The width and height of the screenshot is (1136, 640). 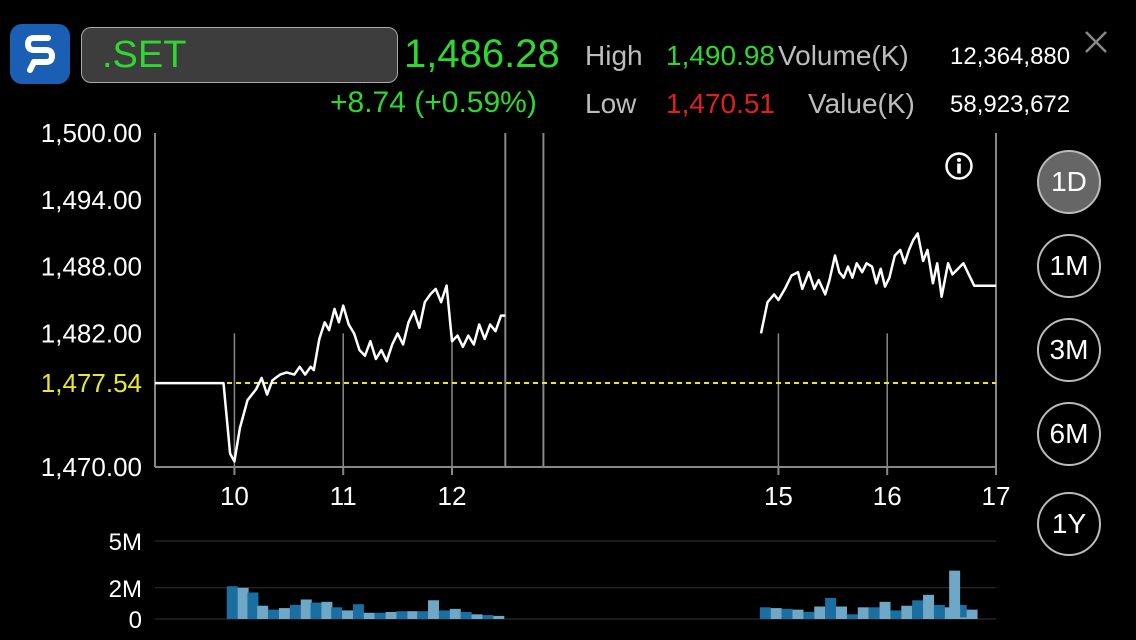 What do you see at coordinates (234, 496) in the screenshot?
I see `x-tick-label: 10` at bounding box center [234, 496].